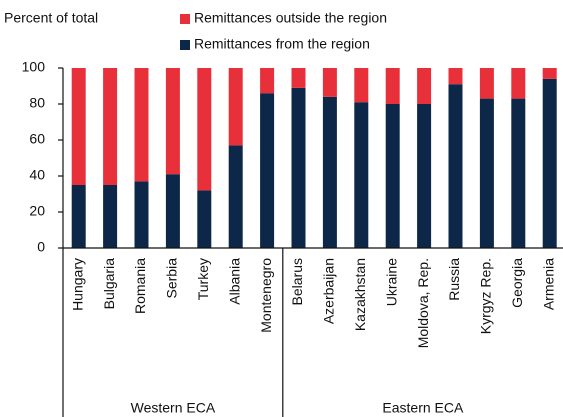 Image resolution: width=563 pixels, height=417 pixels. What do you see at coordinates (34, 67) in the screenshot?
I see `y-tick-label: 100` at bounding box center [34, 67].